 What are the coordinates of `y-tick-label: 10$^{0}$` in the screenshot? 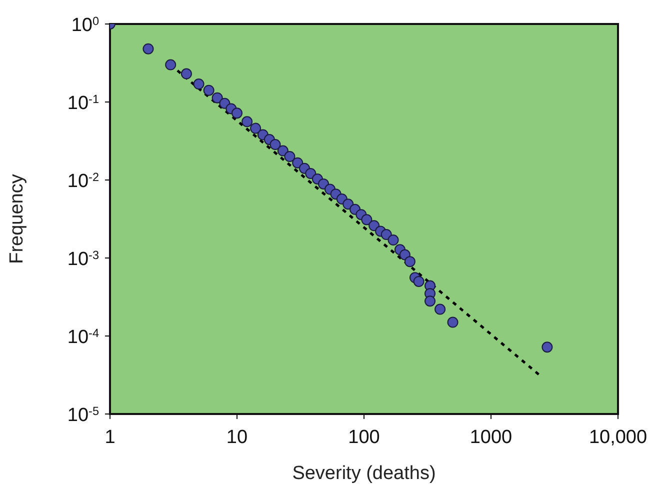 It's located at (85, 25).